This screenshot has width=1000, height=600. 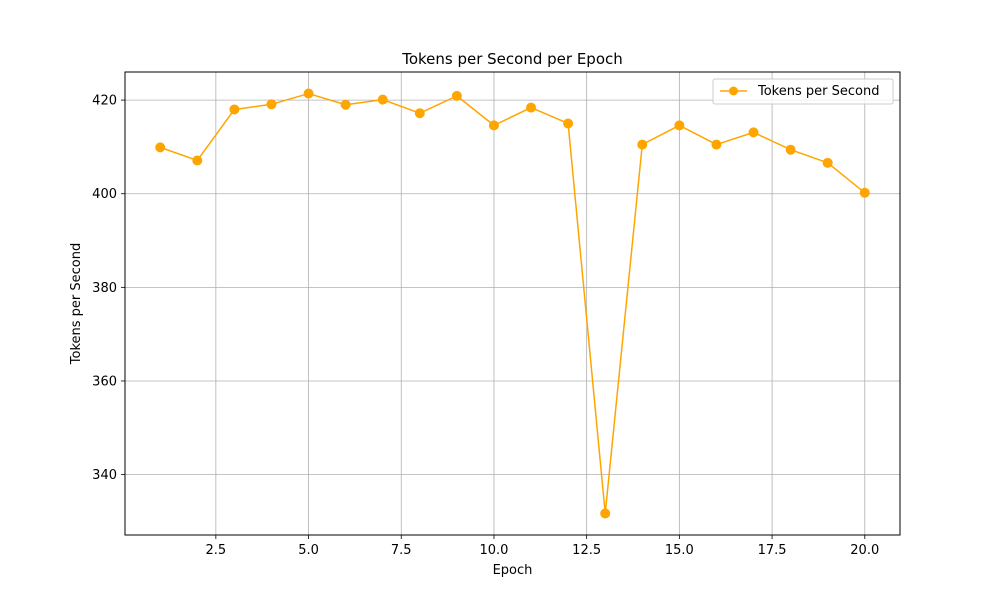 I want to click on legend-label: Tokens per Second, so click(x=818, y=91).